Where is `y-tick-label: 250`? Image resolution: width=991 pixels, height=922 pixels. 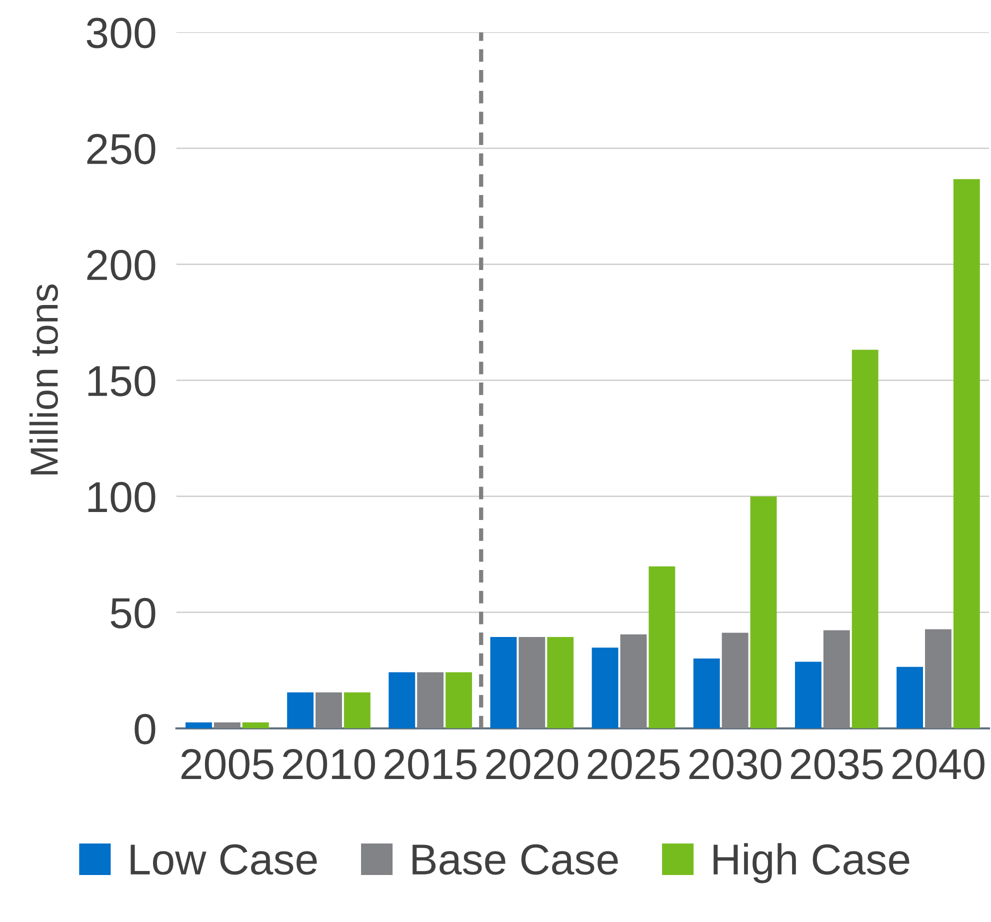
y-tick-label: 250 is located at coordinates (121, 149).